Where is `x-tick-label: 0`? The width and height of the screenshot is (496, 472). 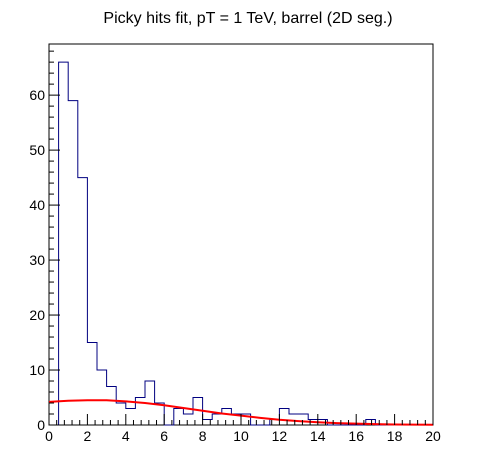
x-tick-label: 0 is located at coordinates (49, 436).